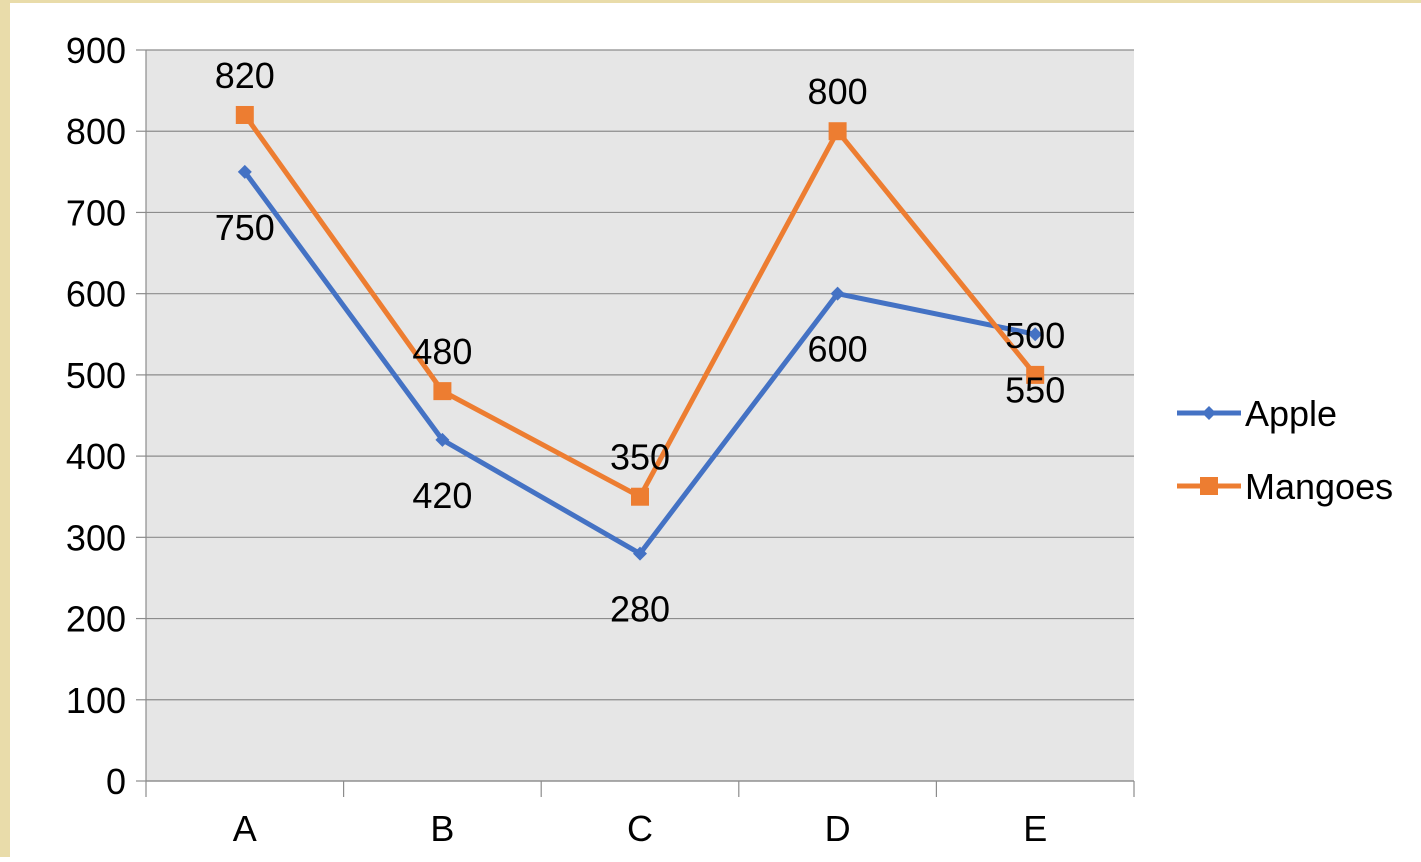 Image resolution: width=1421 pixels, height=862 pixels. I want to click on x-tick-label: D, so click(838, 828).